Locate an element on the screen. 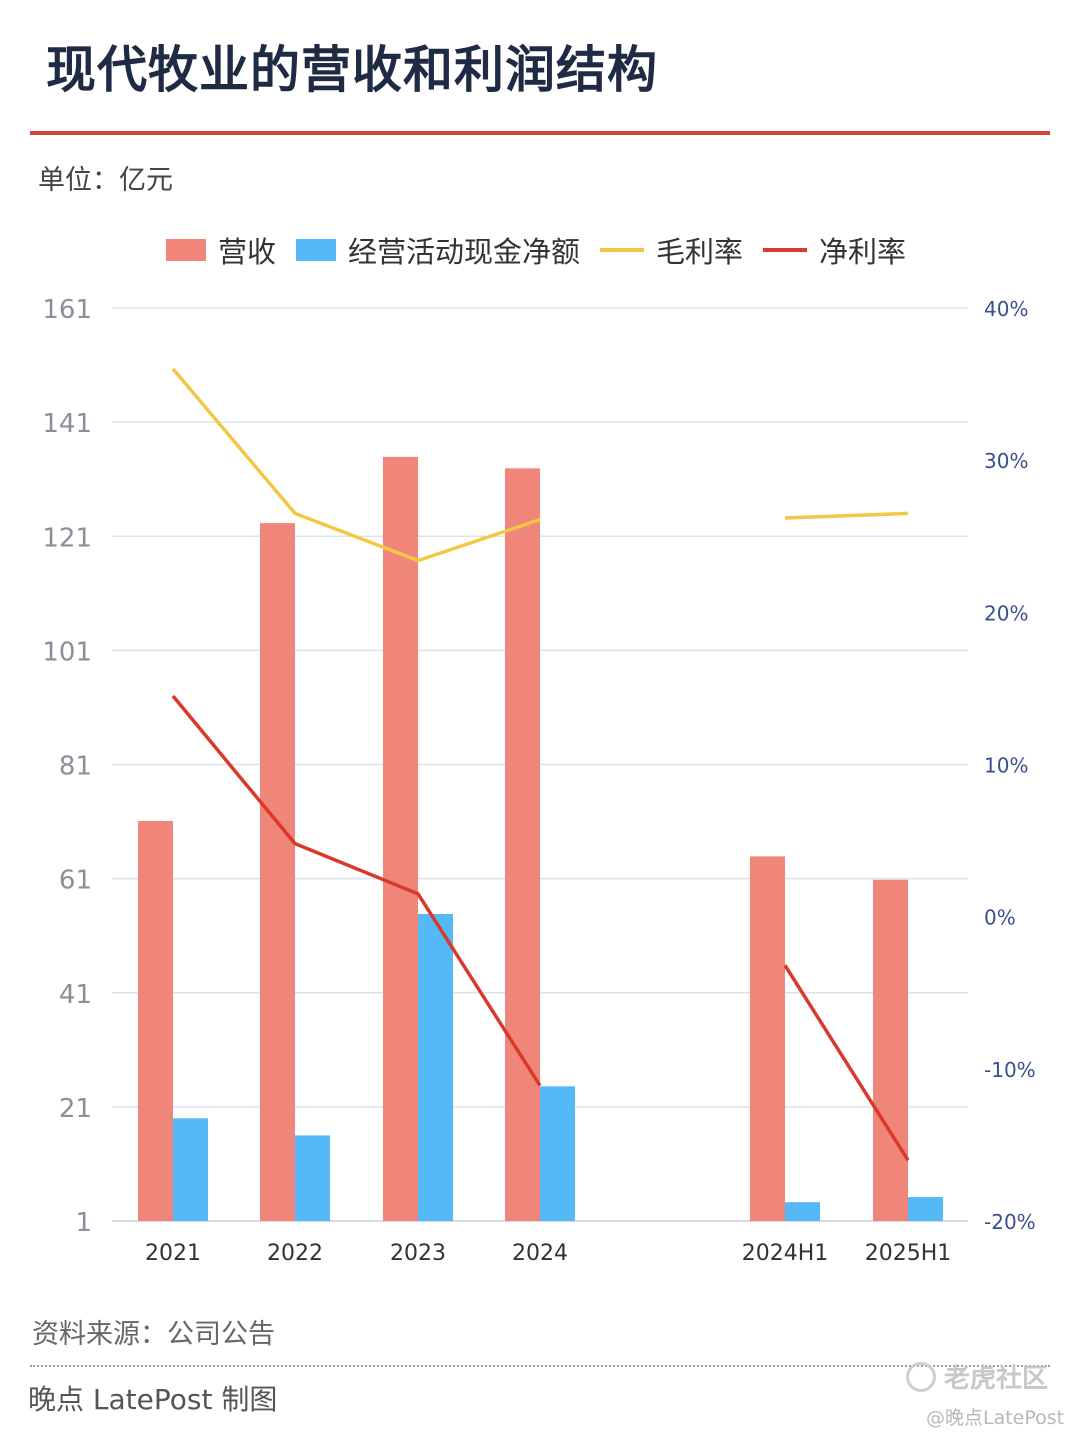  chart-legend: 营收 经营活动现金净额 毛利率 净利率 is located at coordinates (546, 250).